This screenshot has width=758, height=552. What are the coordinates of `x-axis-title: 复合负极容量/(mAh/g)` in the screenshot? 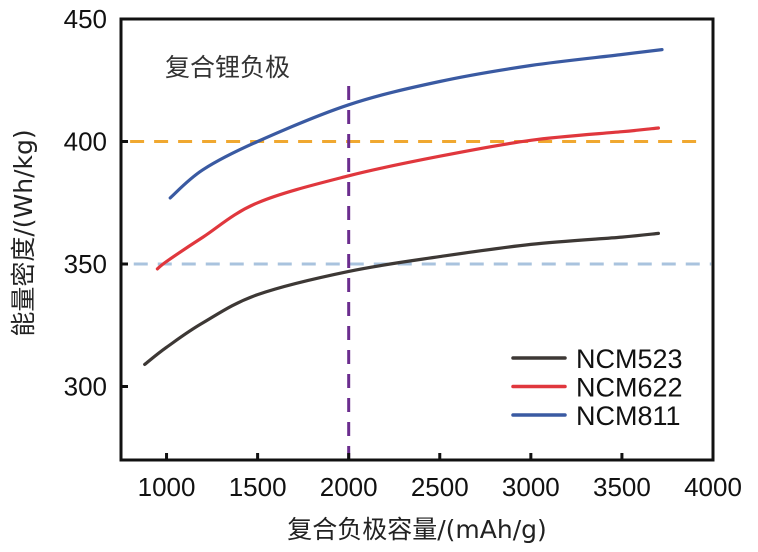 It's located at (417, 529).